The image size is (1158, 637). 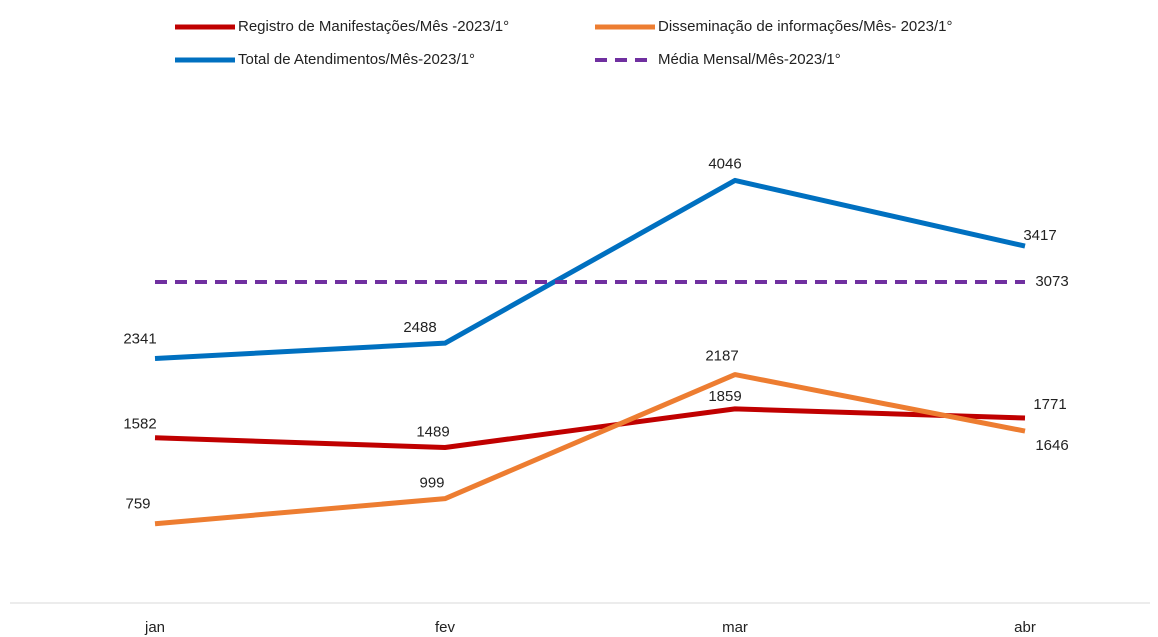 What do you see at coordinates (590, 428) in the screenshot?
I see `series-line` at bounding box center [590, 428].